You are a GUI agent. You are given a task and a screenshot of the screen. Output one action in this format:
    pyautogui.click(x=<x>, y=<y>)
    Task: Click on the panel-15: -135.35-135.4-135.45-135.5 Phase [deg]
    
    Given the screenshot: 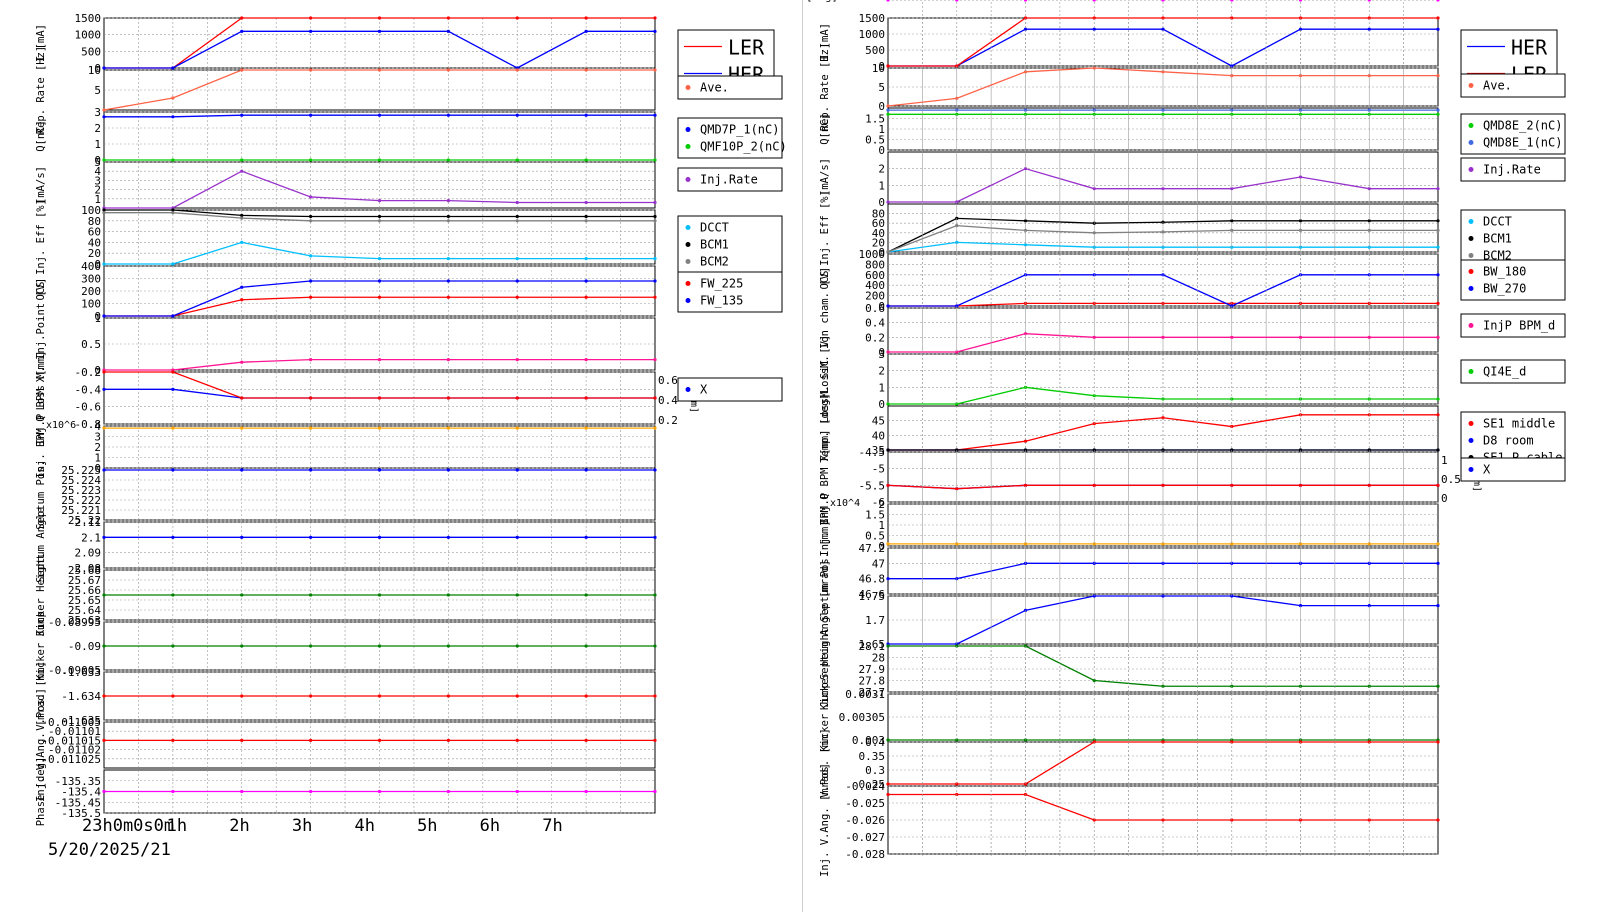 What is the action you would take?
    pyautogui.click(x=346, y=791)
    